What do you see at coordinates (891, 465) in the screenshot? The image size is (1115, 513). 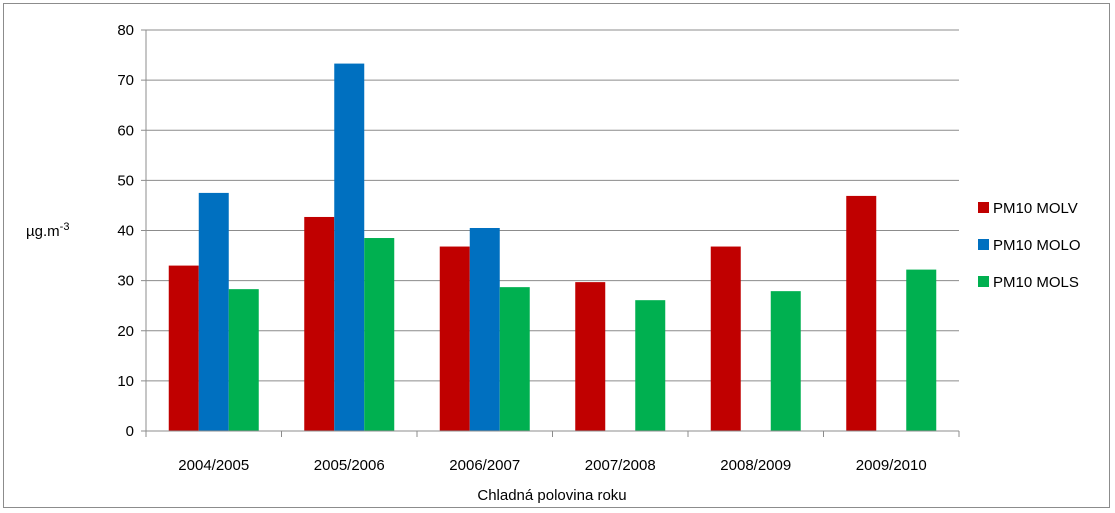 I see `x-tick-label: 2009/2010` at bounding box center [891, 465].